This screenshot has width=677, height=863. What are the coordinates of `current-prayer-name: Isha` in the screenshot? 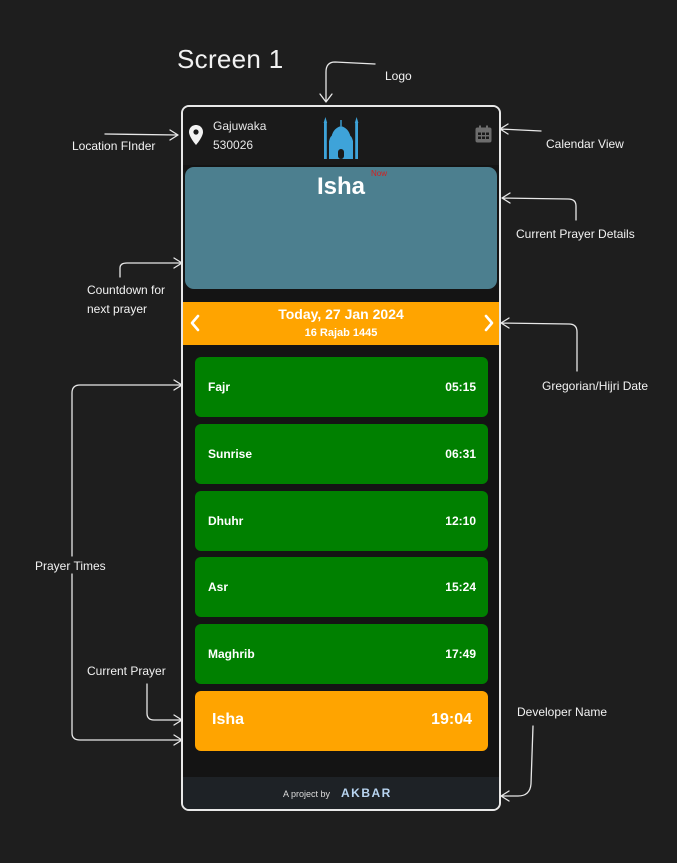 It's located at (341, 186).